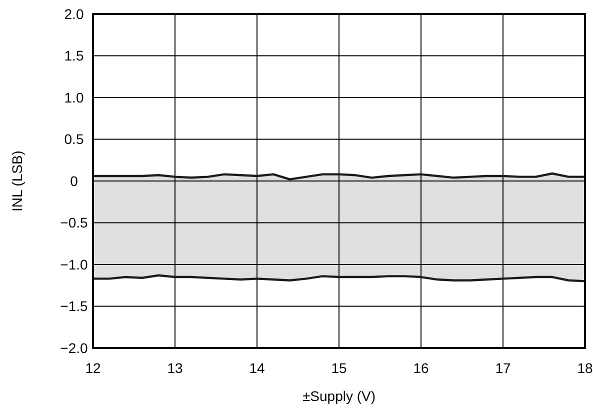  I want to click on y-axis-title: INL (LSB), so click(17, 181).